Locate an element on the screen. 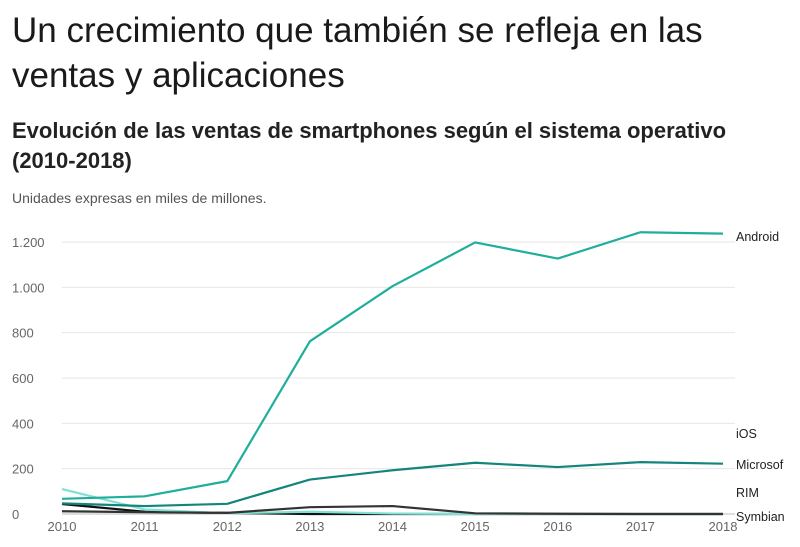  y-tick-label: 1.200 is located at coordinates (28, 242).